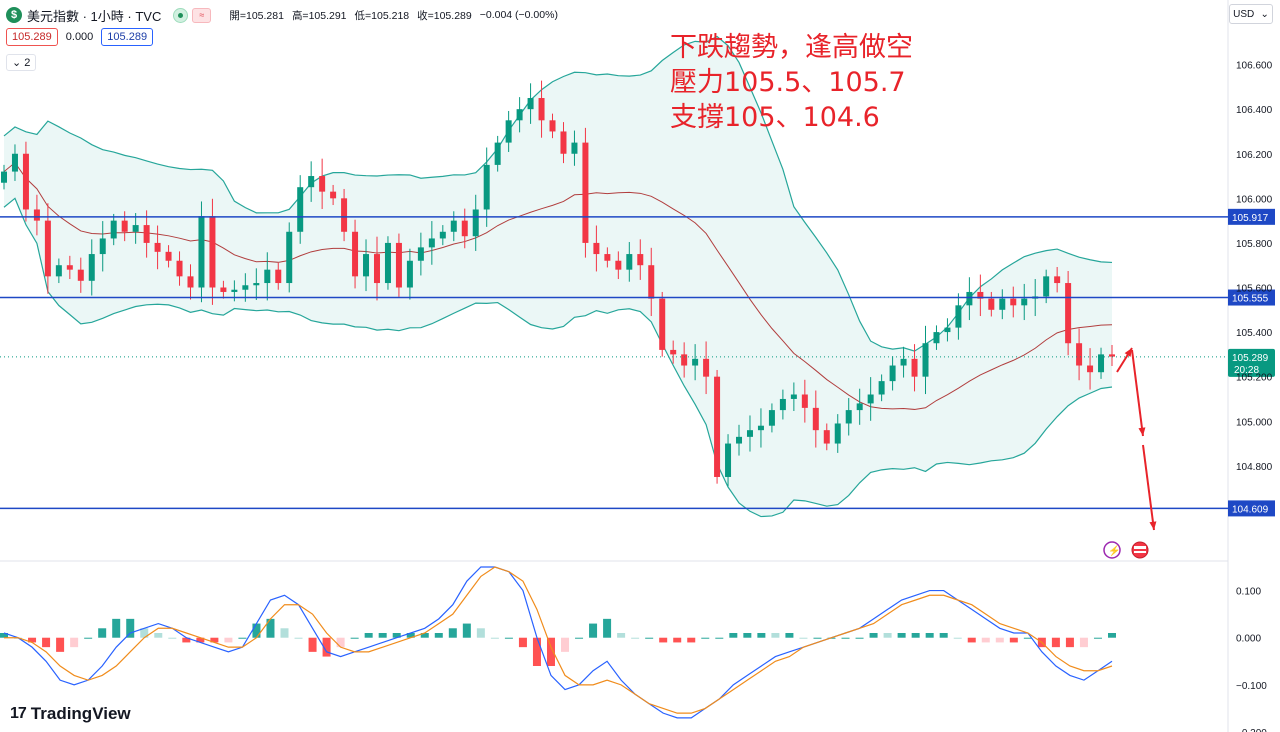 The image size is (1280, 732). What do you see at coordinates (1248, 639) in the screenshot?
I see `macd-tick-label: 0.000` at bounding box center [1248, 639].